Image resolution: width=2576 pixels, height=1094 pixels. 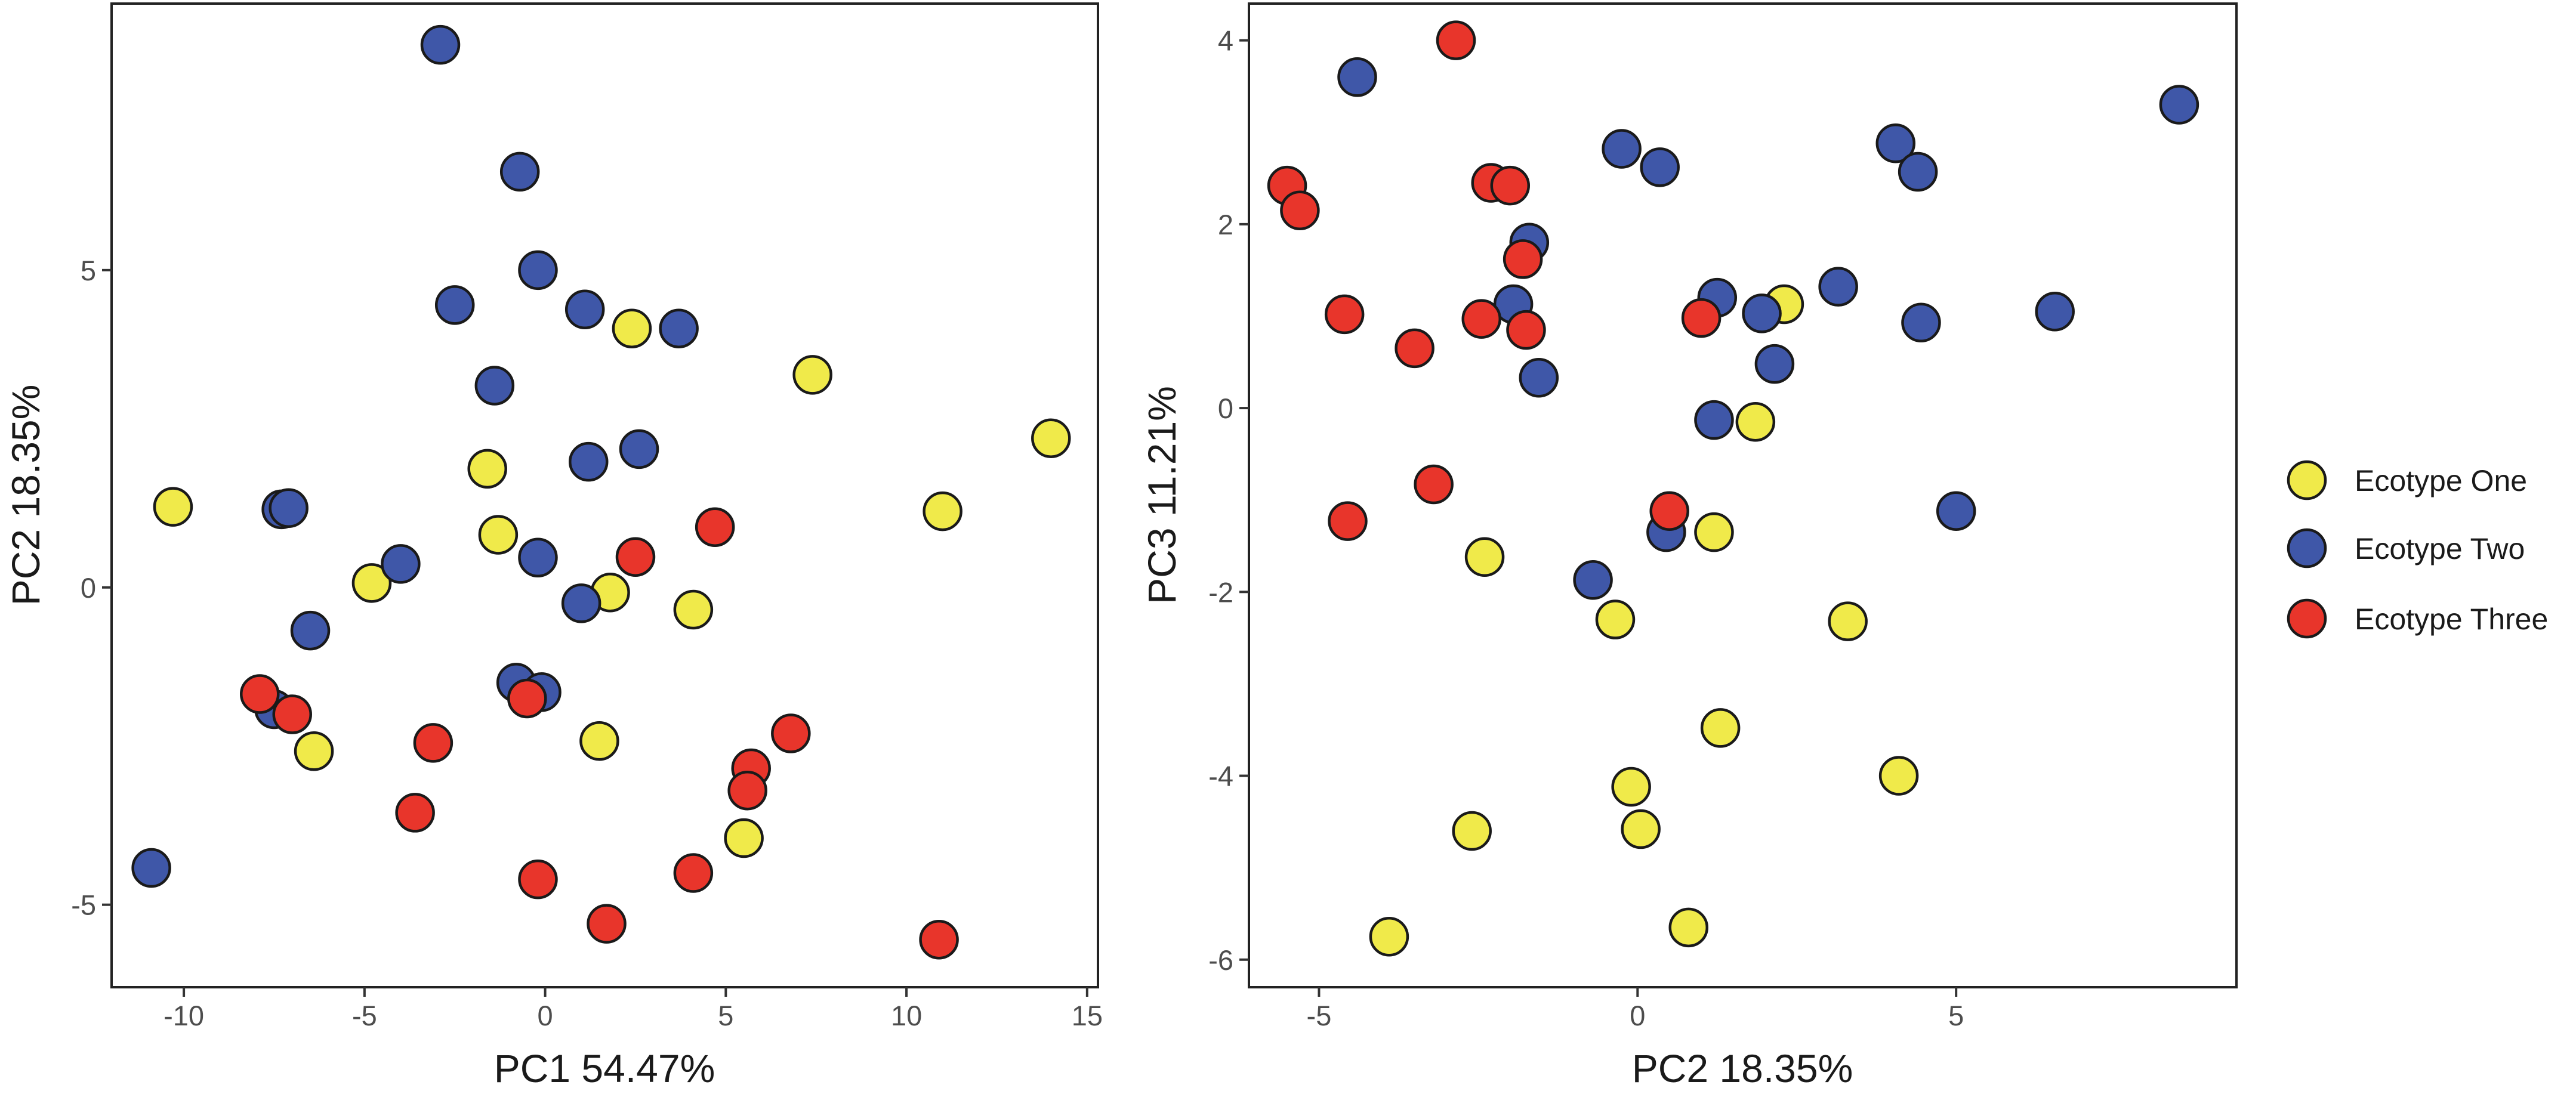 I want to click on legend-item-ecotype-two: Ecotype Two, so click(x=2406, y=548).